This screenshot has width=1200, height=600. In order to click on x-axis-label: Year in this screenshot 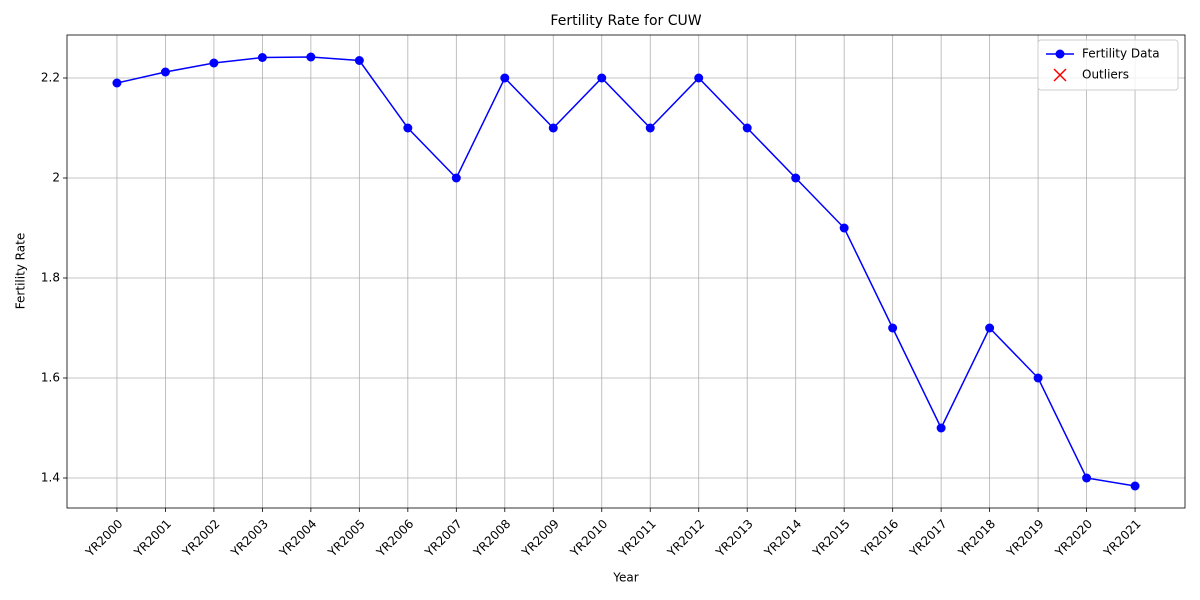, I will do `click(625, 578)`.